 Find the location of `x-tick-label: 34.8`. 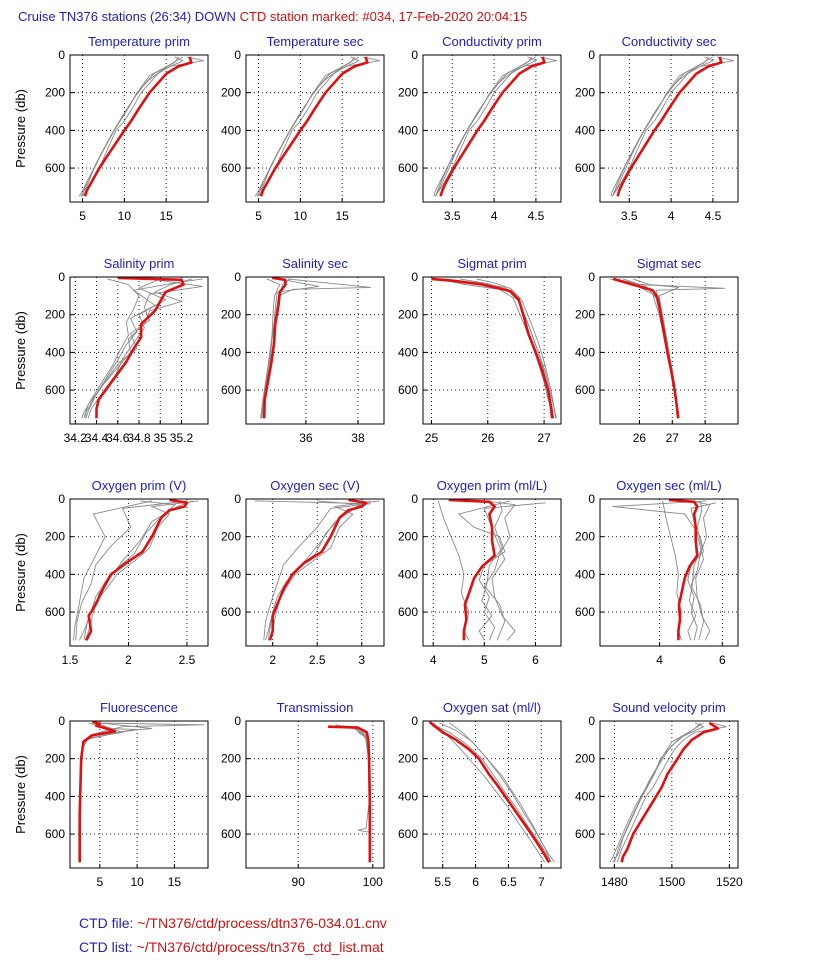

x-tick-label: 34.8 is located at coordinates (139, 438).